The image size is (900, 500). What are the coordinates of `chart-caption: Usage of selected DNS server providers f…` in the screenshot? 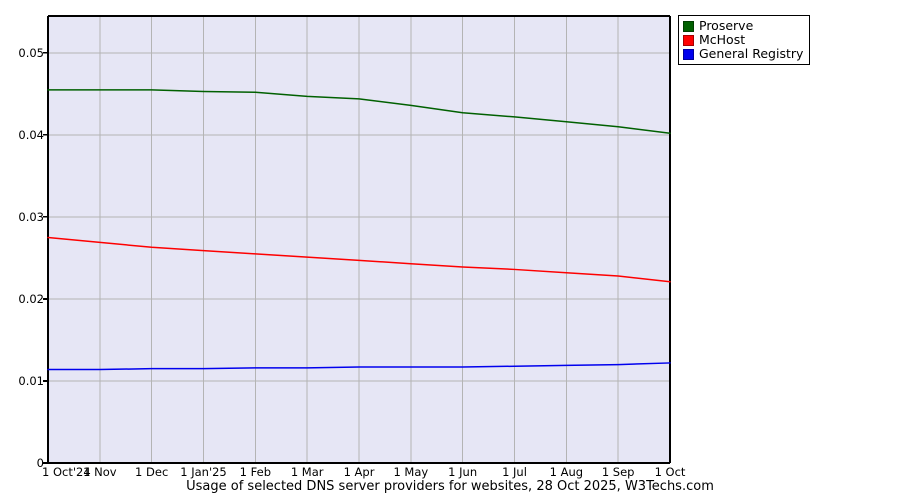 It's located at (450, 486).